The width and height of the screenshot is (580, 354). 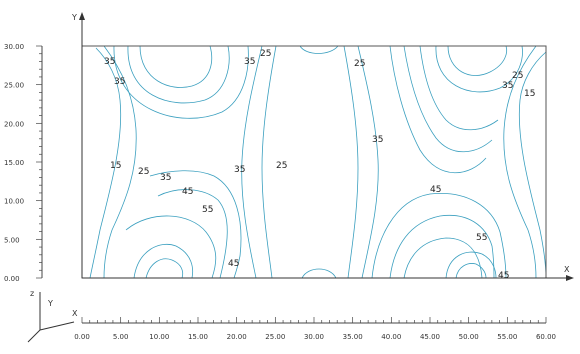 What do you see at coordinates (39, 162) in the screenshot?
I see `y-ruler-minor-ticks` at bounding box center [39, 162].